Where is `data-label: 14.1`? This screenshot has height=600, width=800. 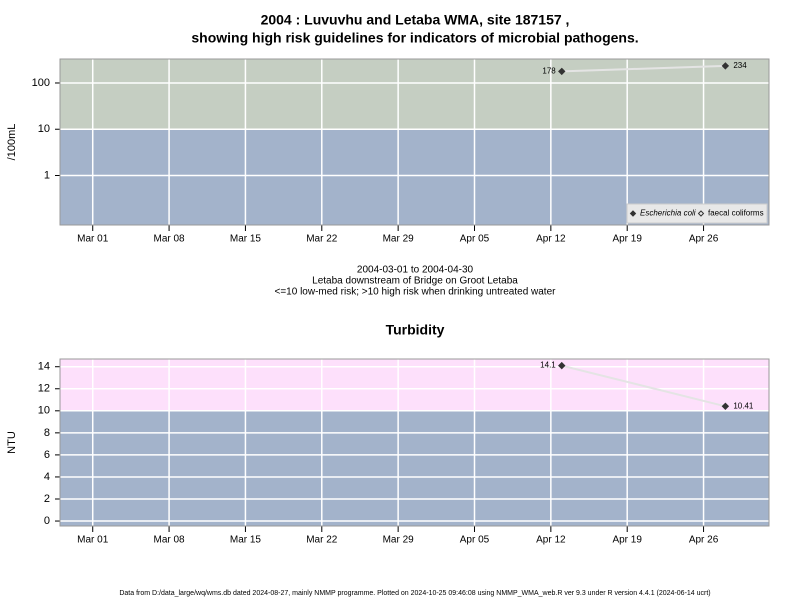 data-label: 14.1 is located at coordinates (548, 365).